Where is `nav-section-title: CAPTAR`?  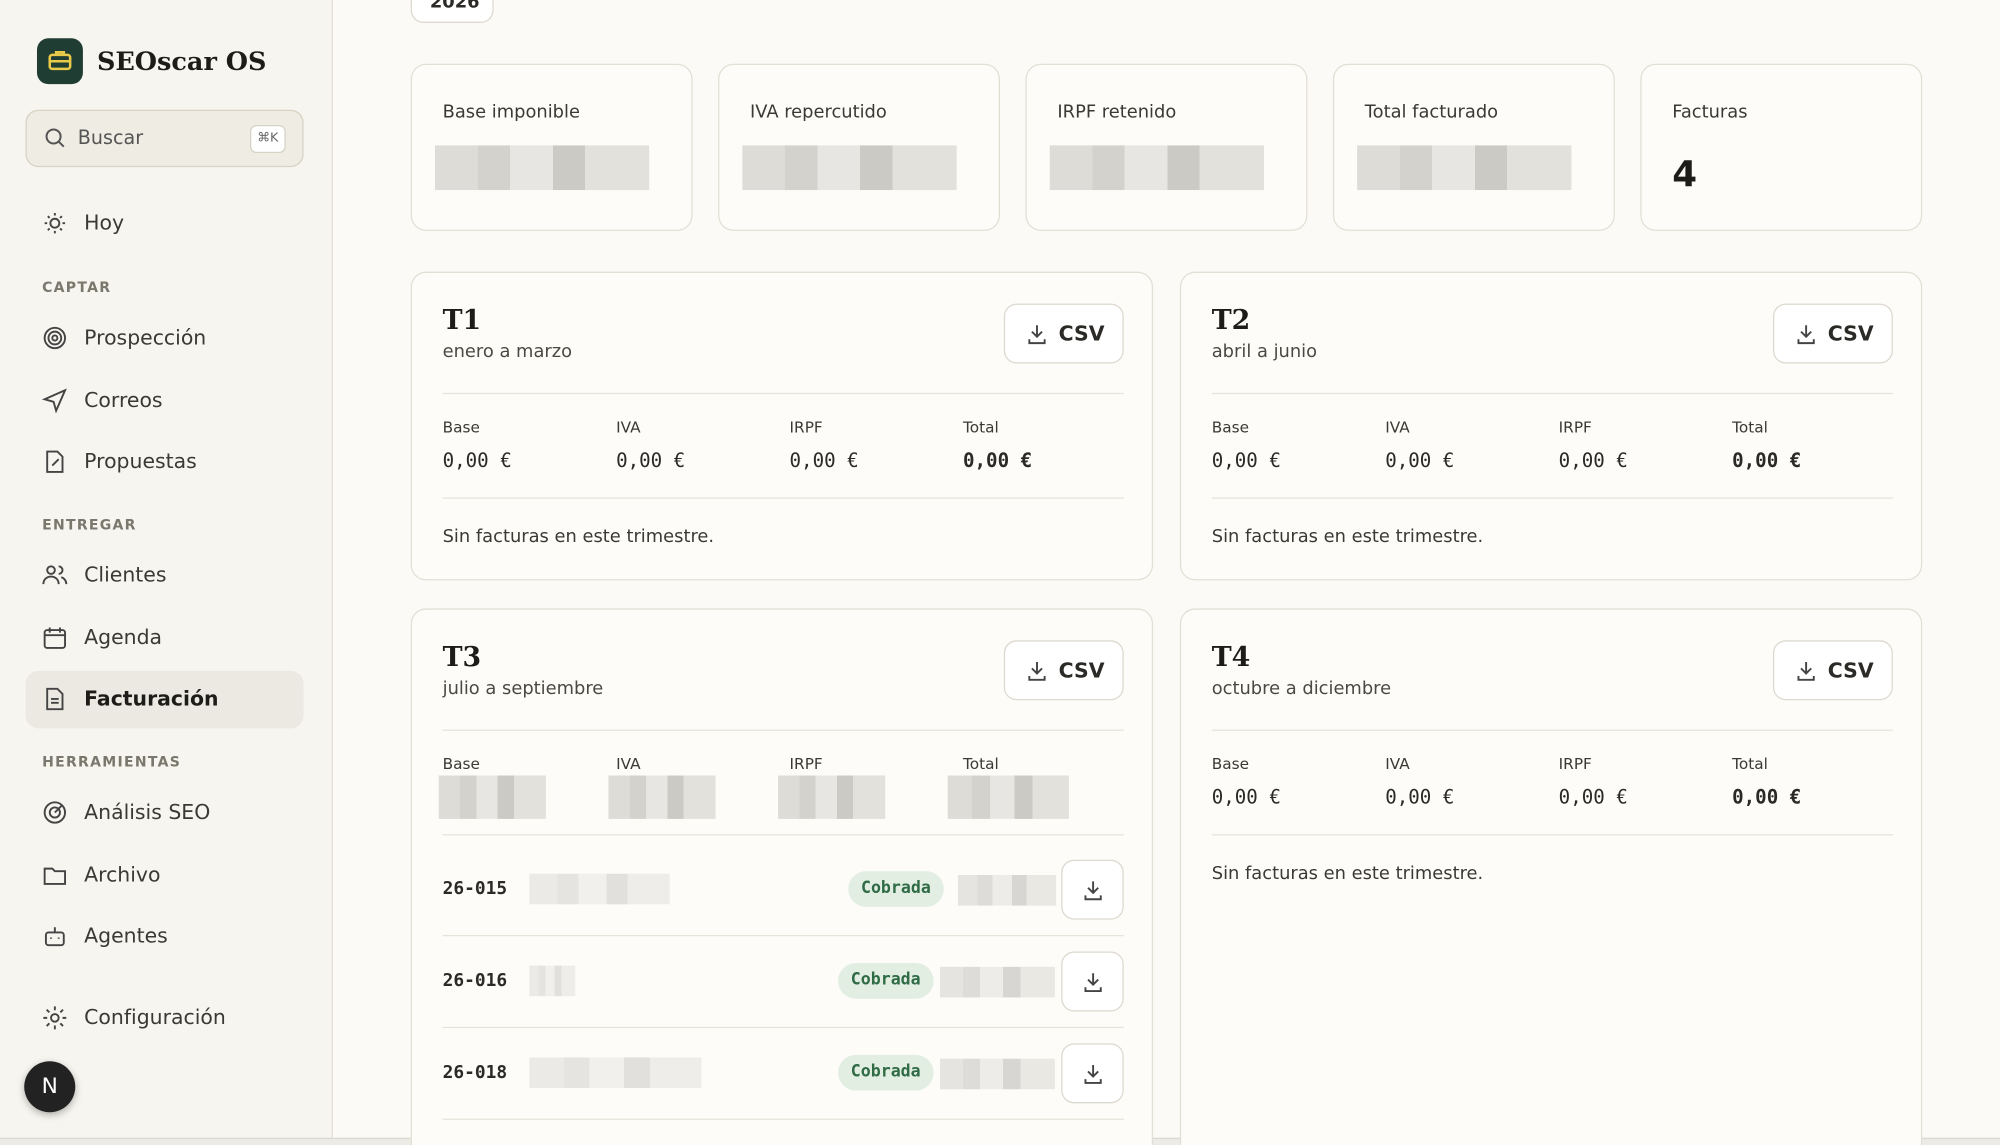 nav-section-title: CAPTAR is located at coordinates (77, 287).